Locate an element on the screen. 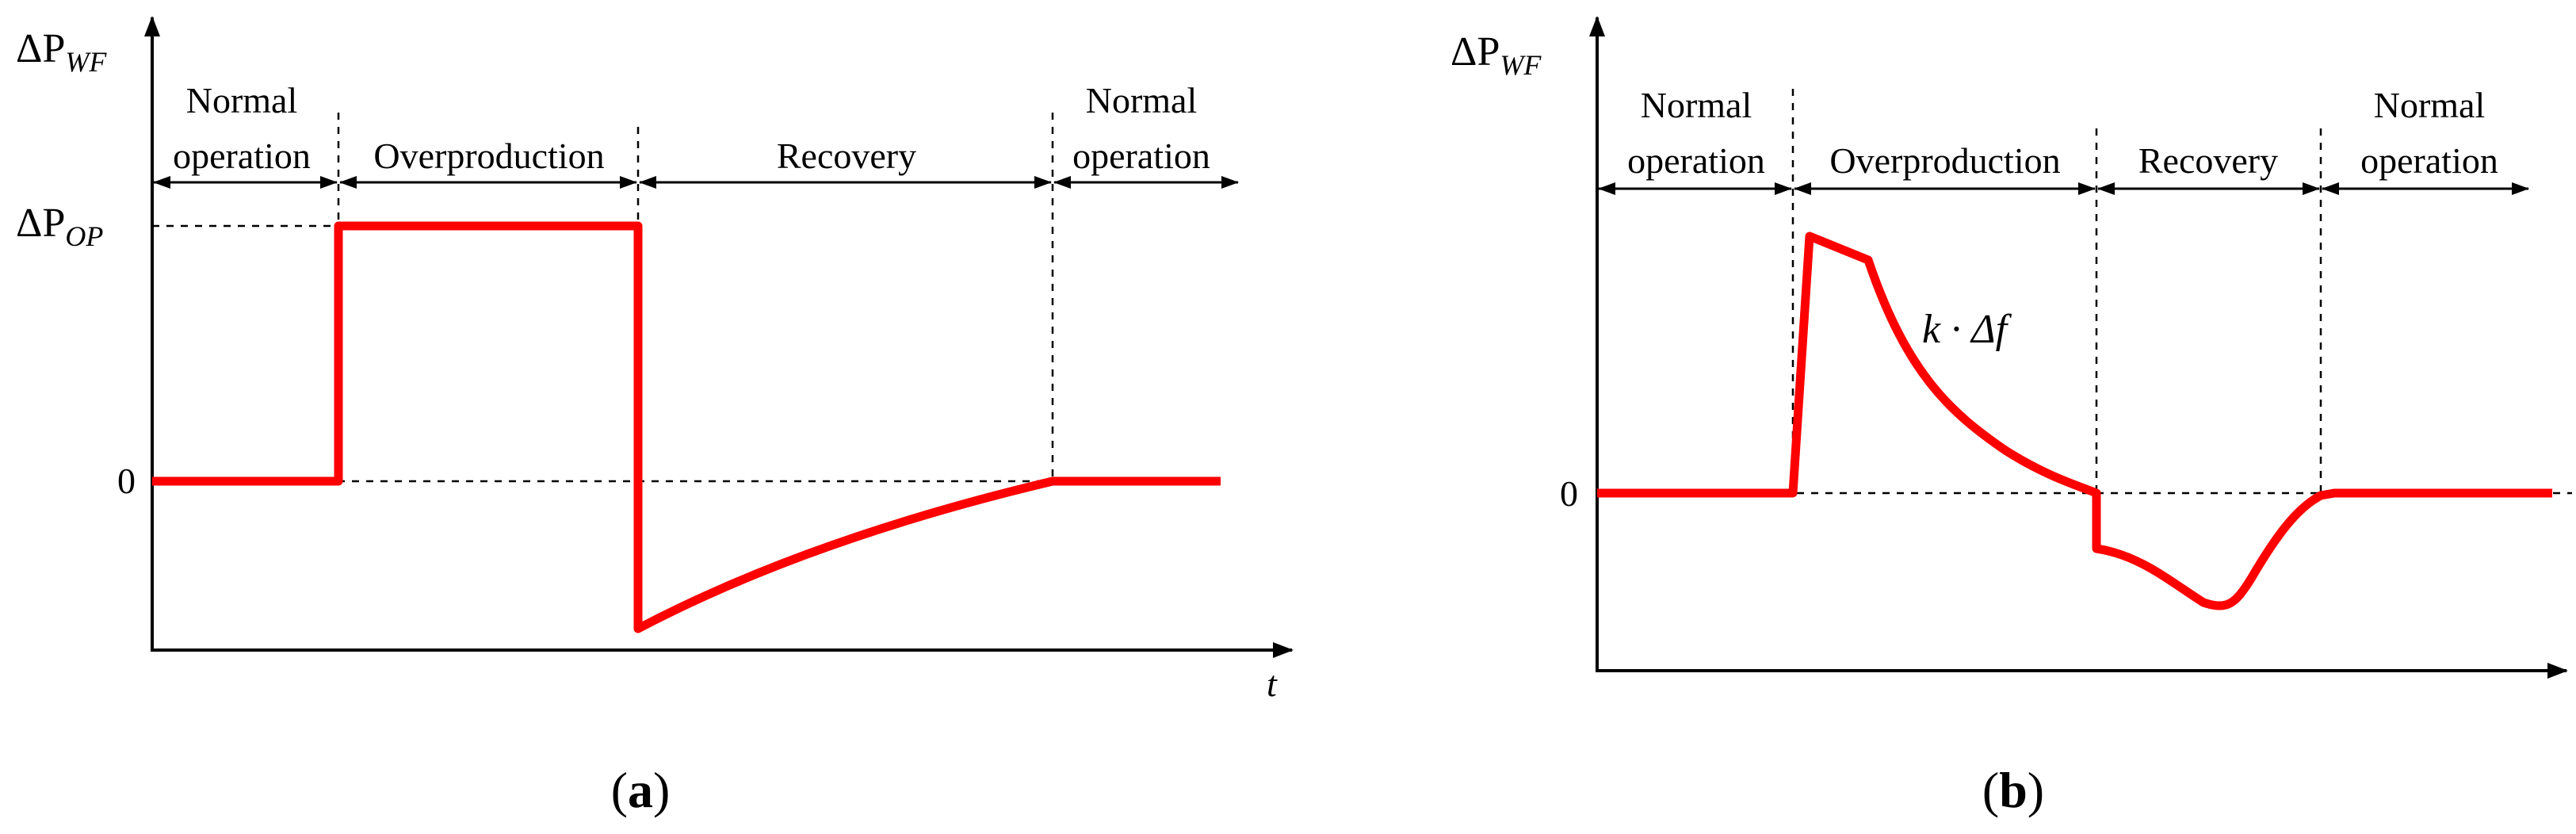  phase-label-a-normal-1: Normal is located at coordinates (242, 100).